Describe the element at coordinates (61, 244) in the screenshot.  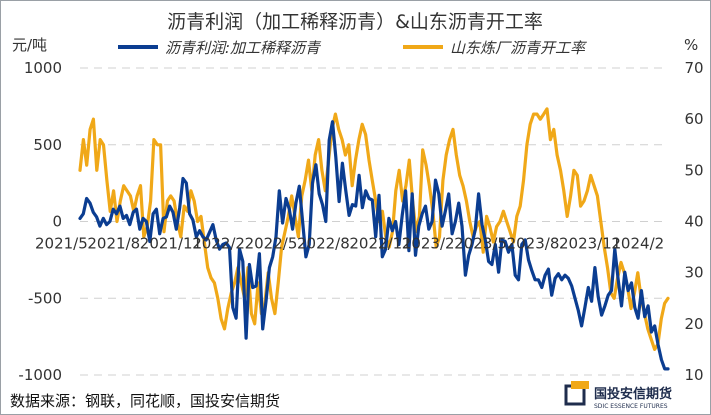
I see `x-tick-label: 2021/5` at that location.